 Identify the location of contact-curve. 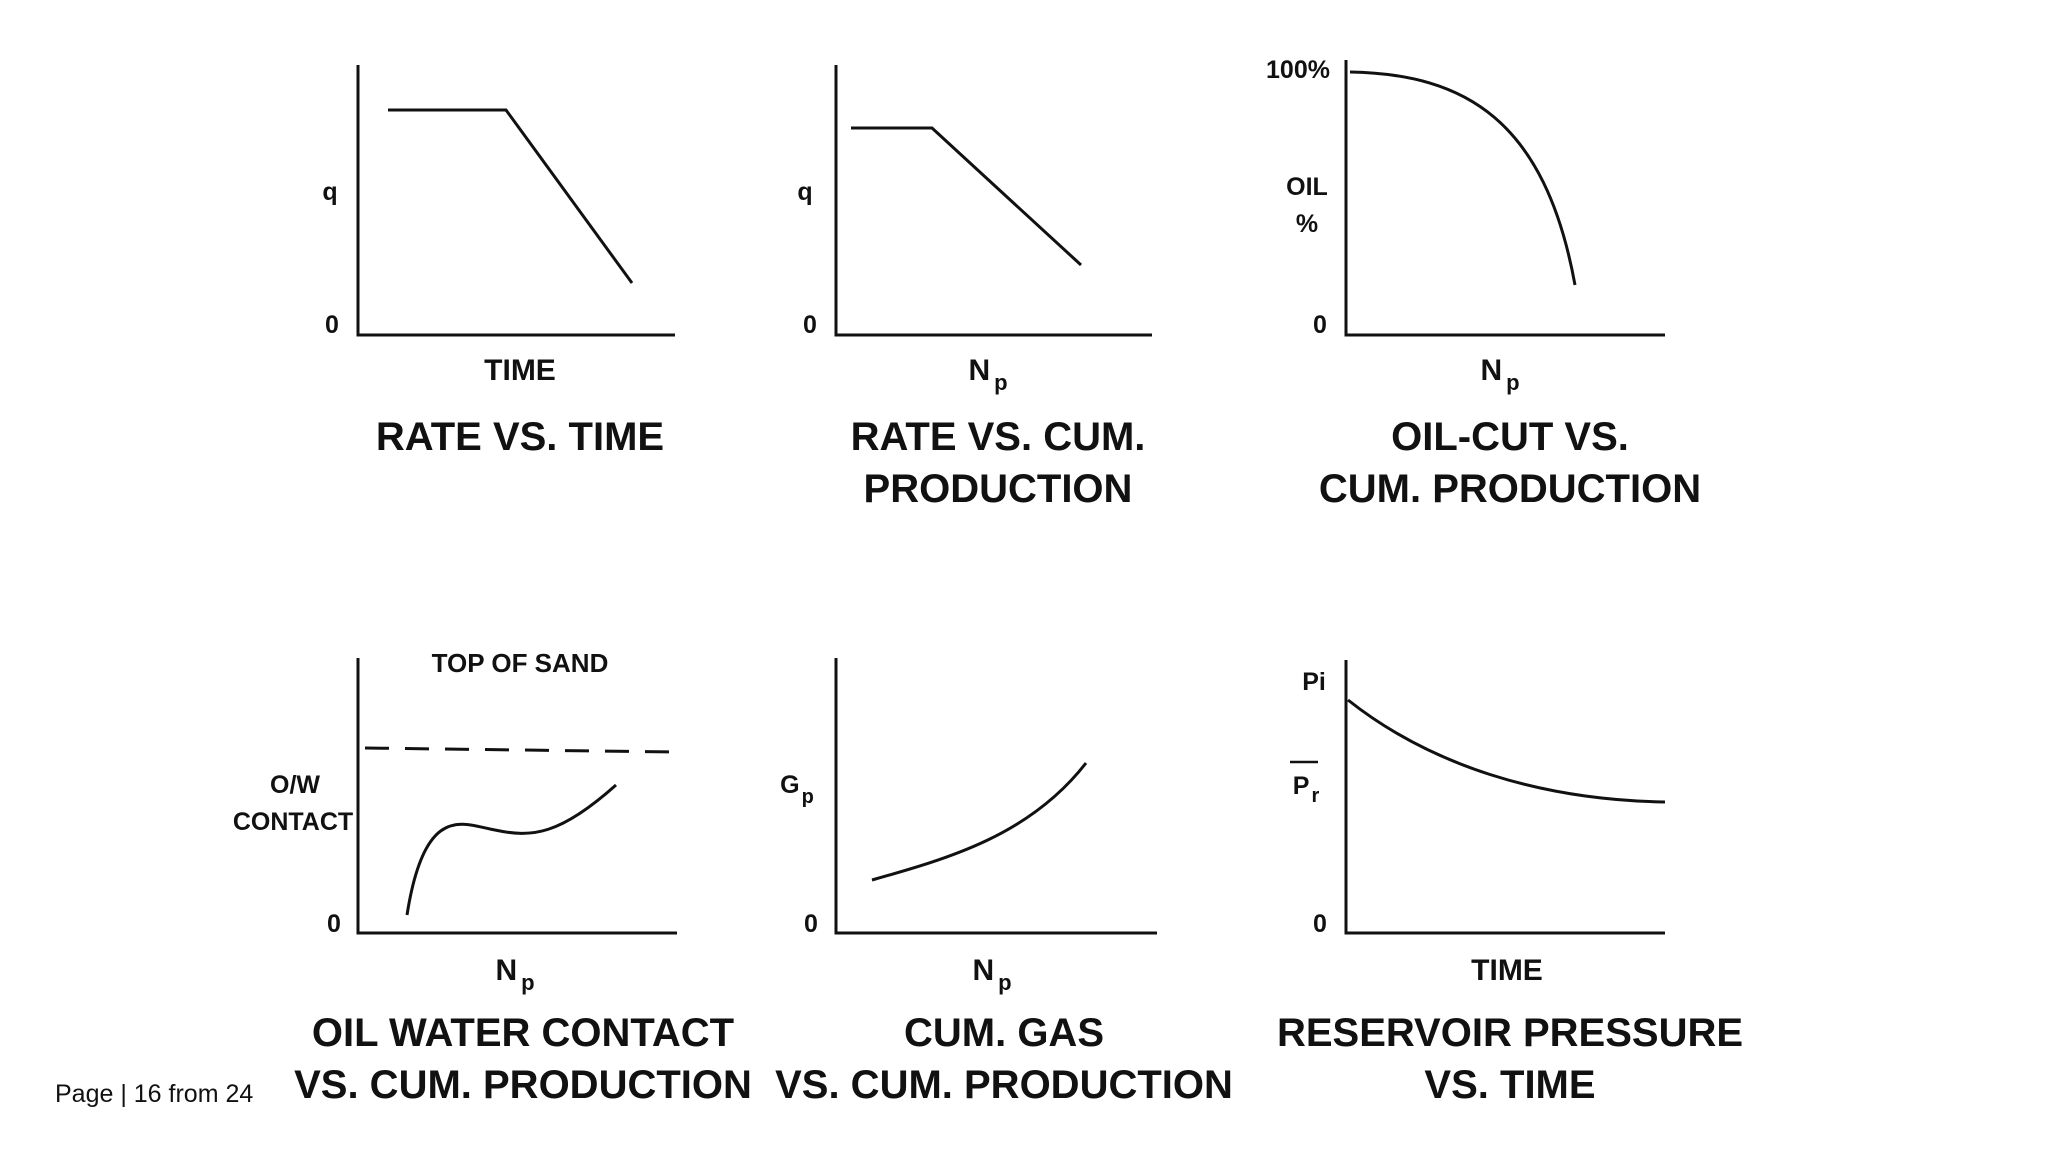
(511, 849).